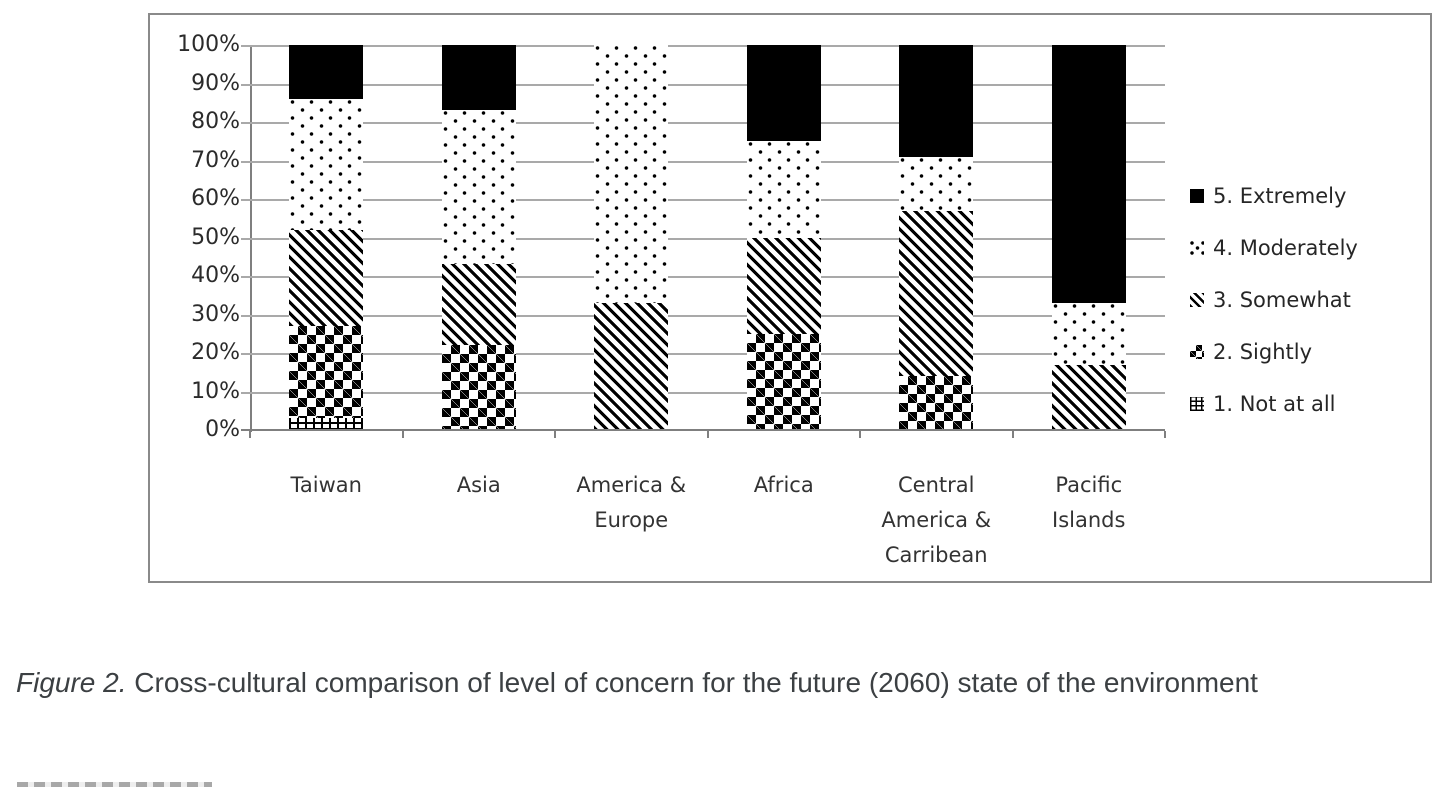 This screenshot has height=787, width=1449. What do you see at coordinates (631, 502) in the screenshot?
I see `x-axis-label: America & Europe` at bounding box center [631, 502].